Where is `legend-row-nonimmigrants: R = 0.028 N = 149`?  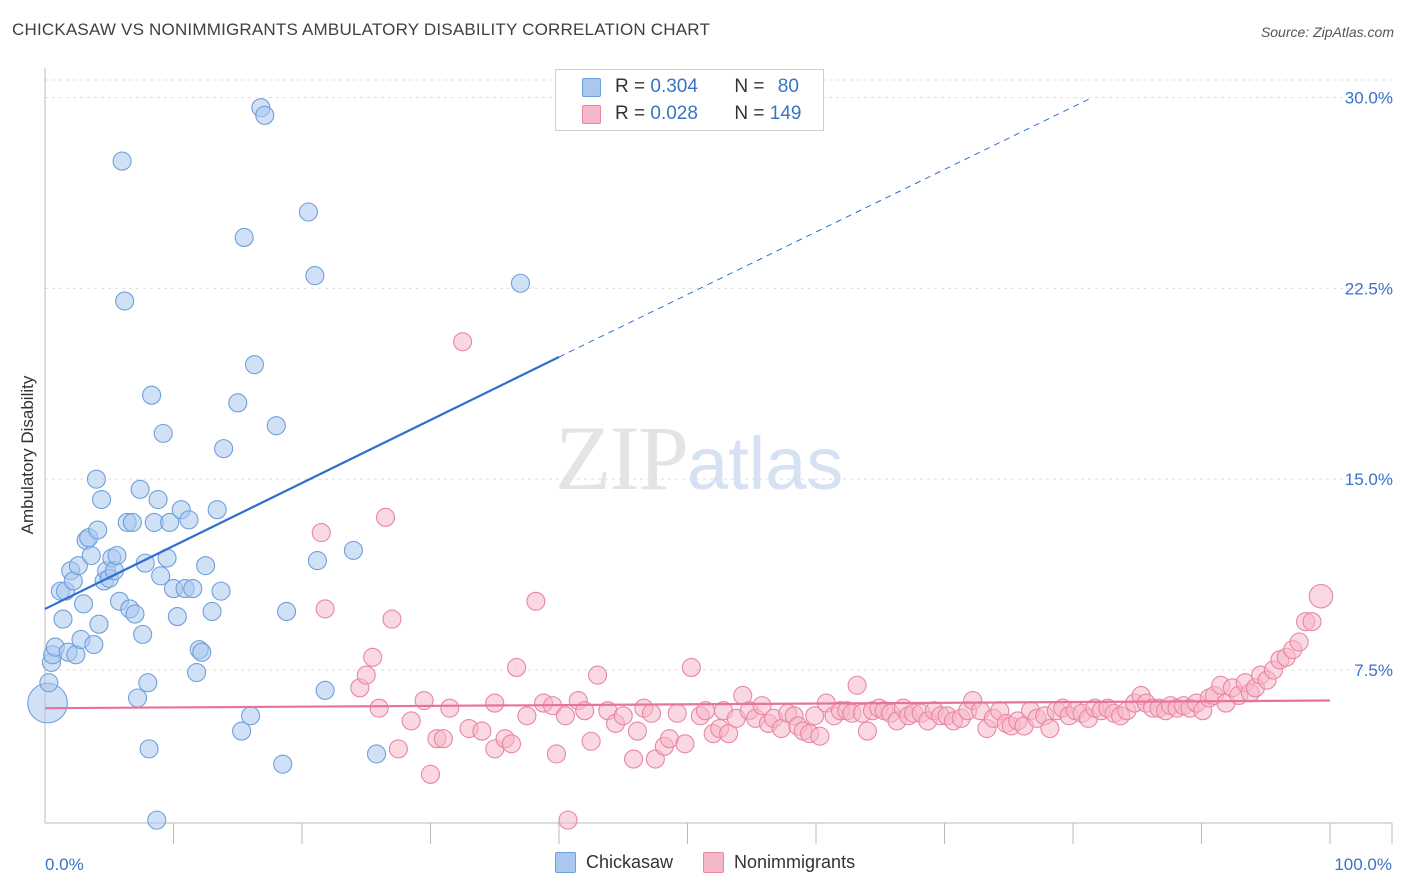 legend-row-nonimmigrants: R = 0.028 N = 149 is located at coordinates (691, 114).